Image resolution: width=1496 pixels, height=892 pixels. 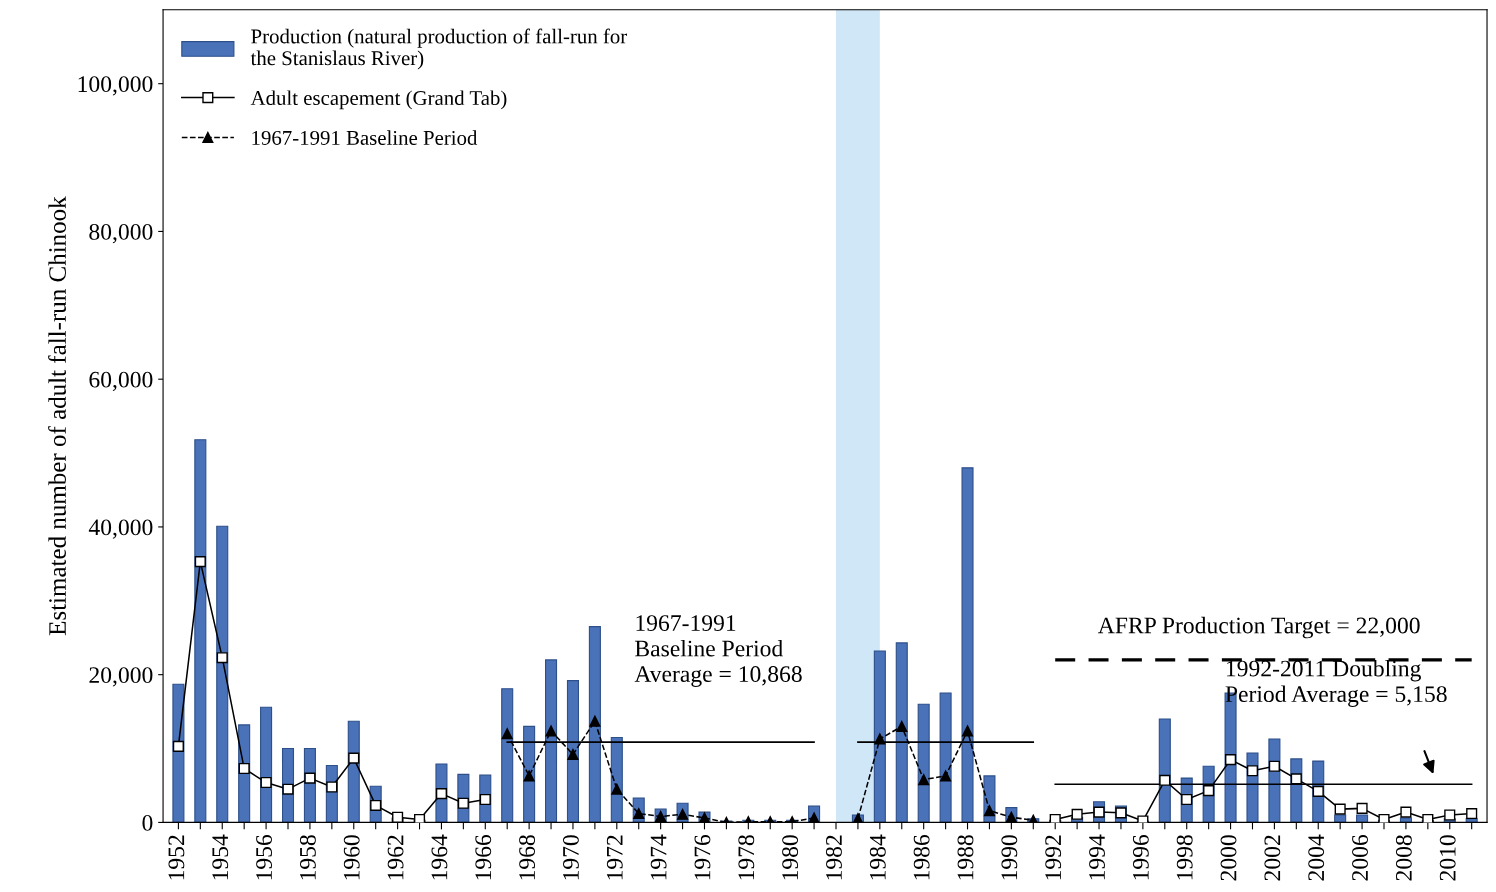 I want to click on x-tick-label: 1996, so click(x=1140, y=857).